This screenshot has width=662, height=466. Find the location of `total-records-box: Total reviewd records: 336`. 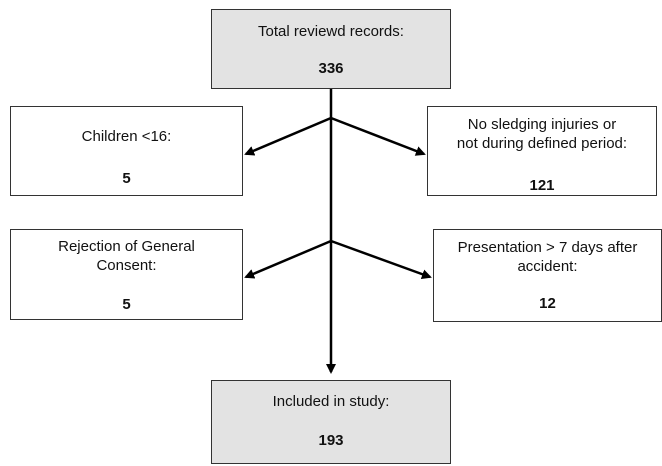

total-records-box: Total reviewd records: 336 is located at coordinates (331, 49).